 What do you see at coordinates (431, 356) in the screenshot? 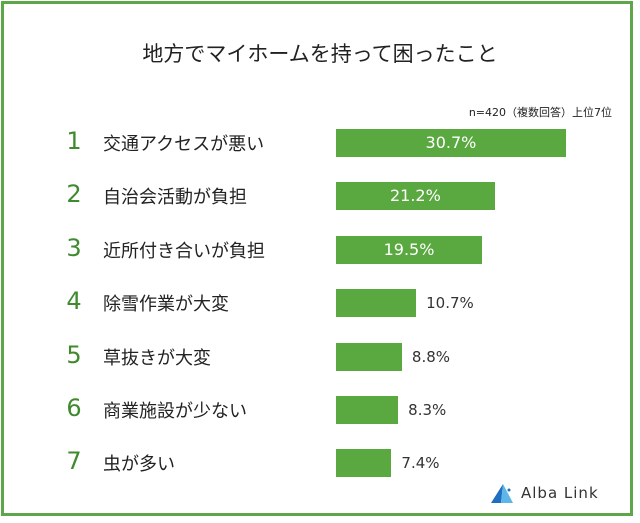
I see `value-label: 8.8%` at bounding box center [431, 356].